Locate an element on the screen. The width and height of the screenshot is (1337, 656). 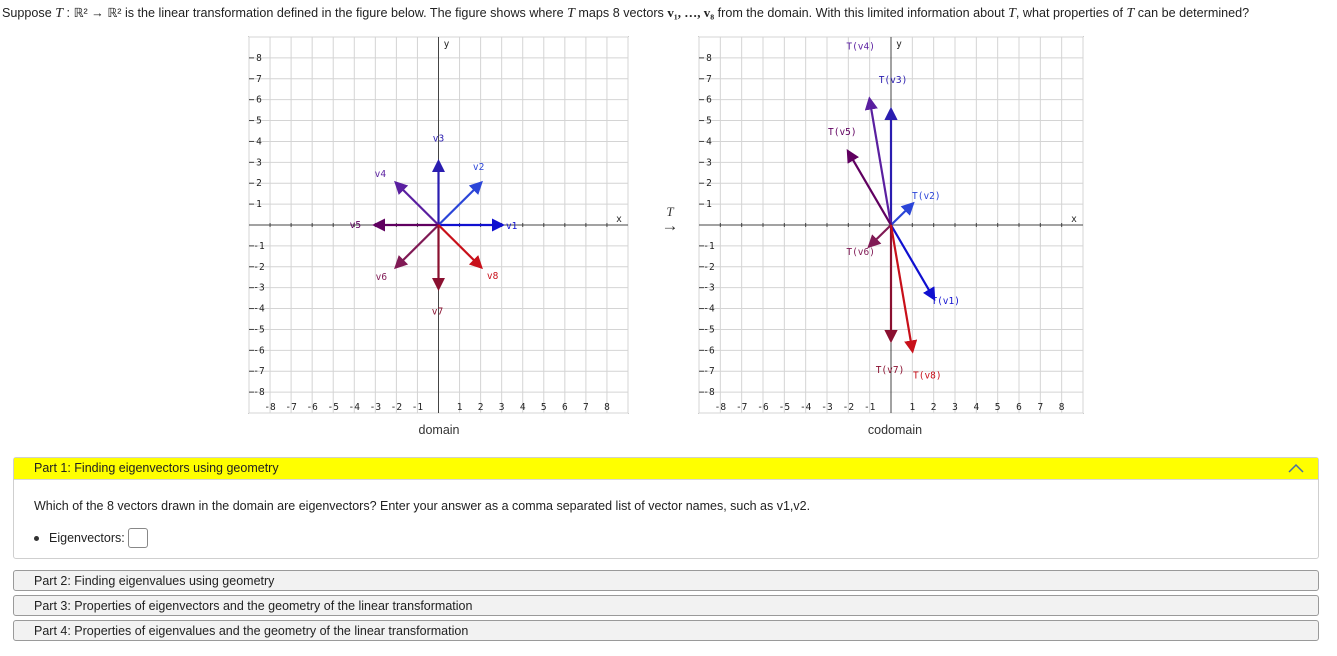
vector-v4 is located at coordinates (417, 203).